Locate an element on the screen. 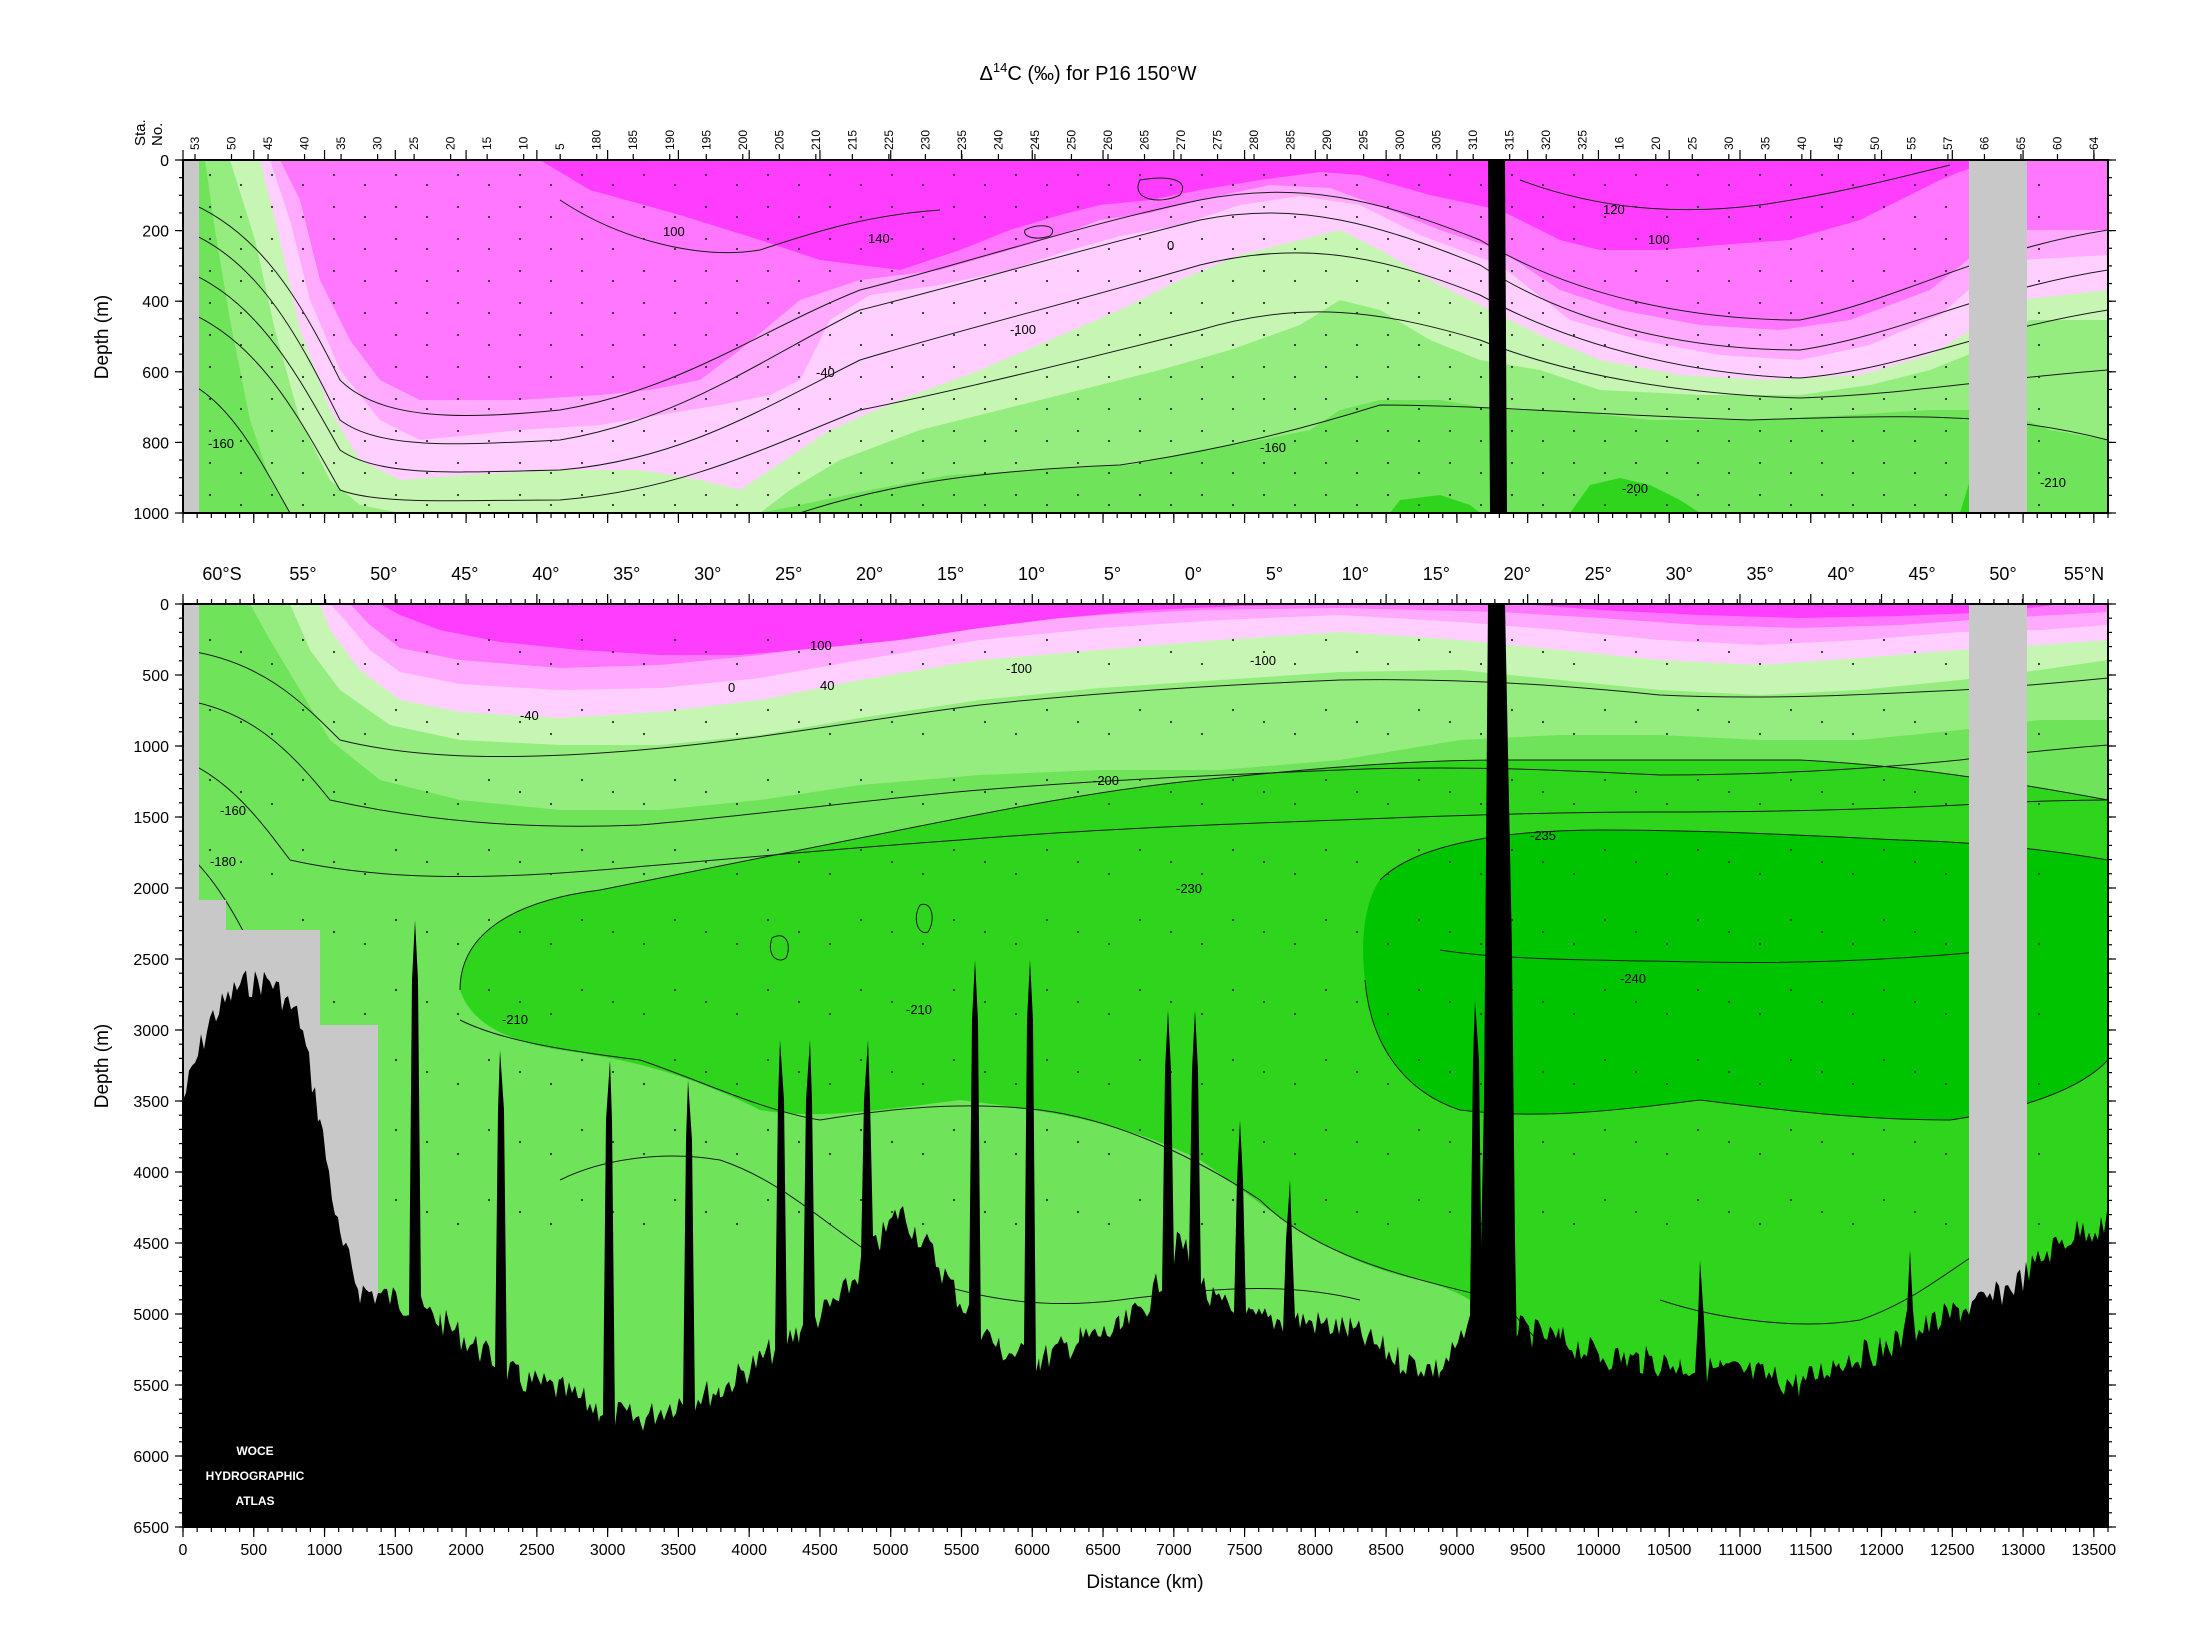 This screenshot has height=1644, width=2194. station-label: 290 is located at coordinates (1327, 140).